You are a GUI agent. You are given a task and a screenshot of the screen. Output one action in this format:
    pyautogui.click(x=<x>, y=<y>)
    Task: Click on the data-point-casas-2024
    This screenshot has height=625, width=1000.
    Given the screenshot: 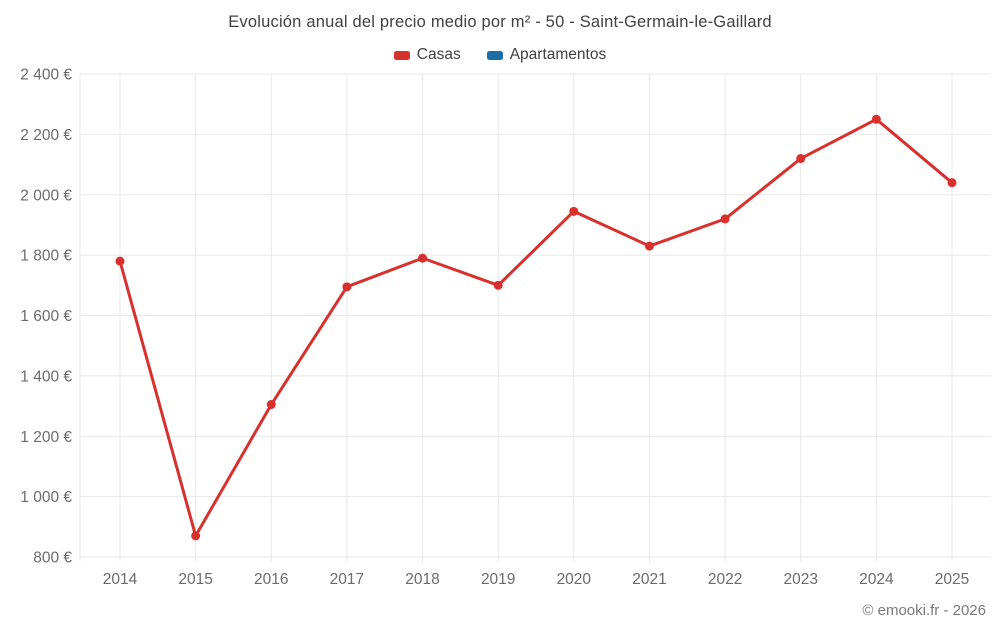 What is the action you would take?
    pyautogui.click(x=876, y=119)
    